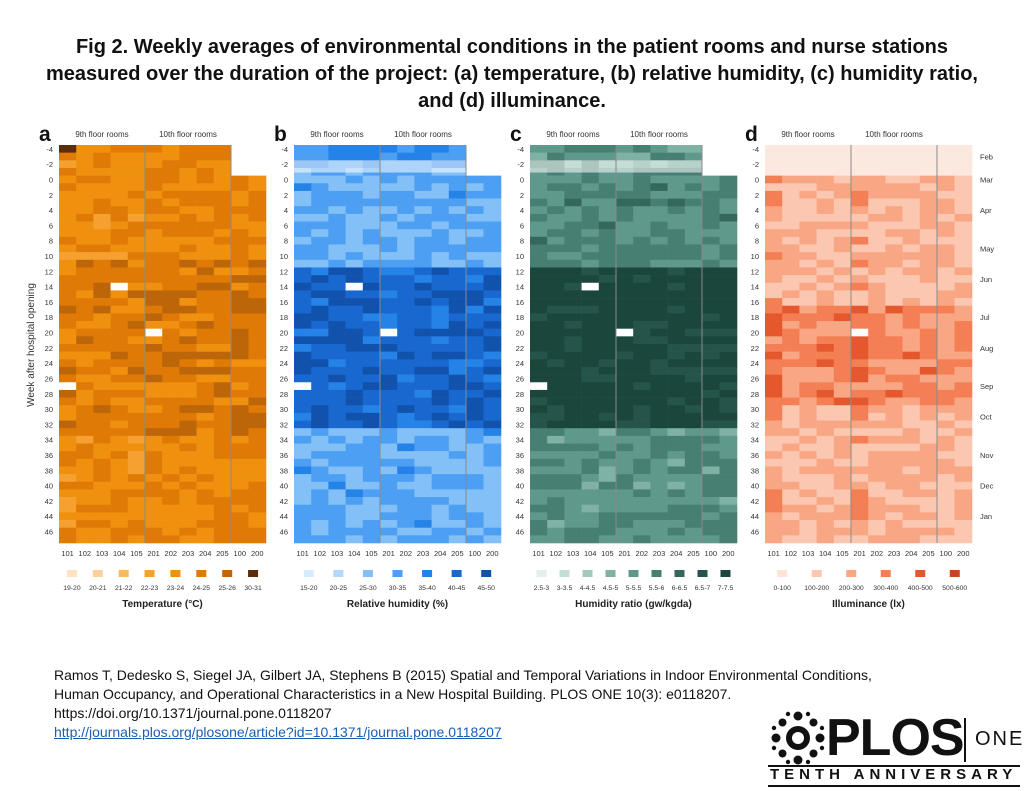 This screenshot has height=791, width=1024. Describe the element at coordinates (457, 588) in the screenshot. I see `legend-bin-label: 40-45` at that location.